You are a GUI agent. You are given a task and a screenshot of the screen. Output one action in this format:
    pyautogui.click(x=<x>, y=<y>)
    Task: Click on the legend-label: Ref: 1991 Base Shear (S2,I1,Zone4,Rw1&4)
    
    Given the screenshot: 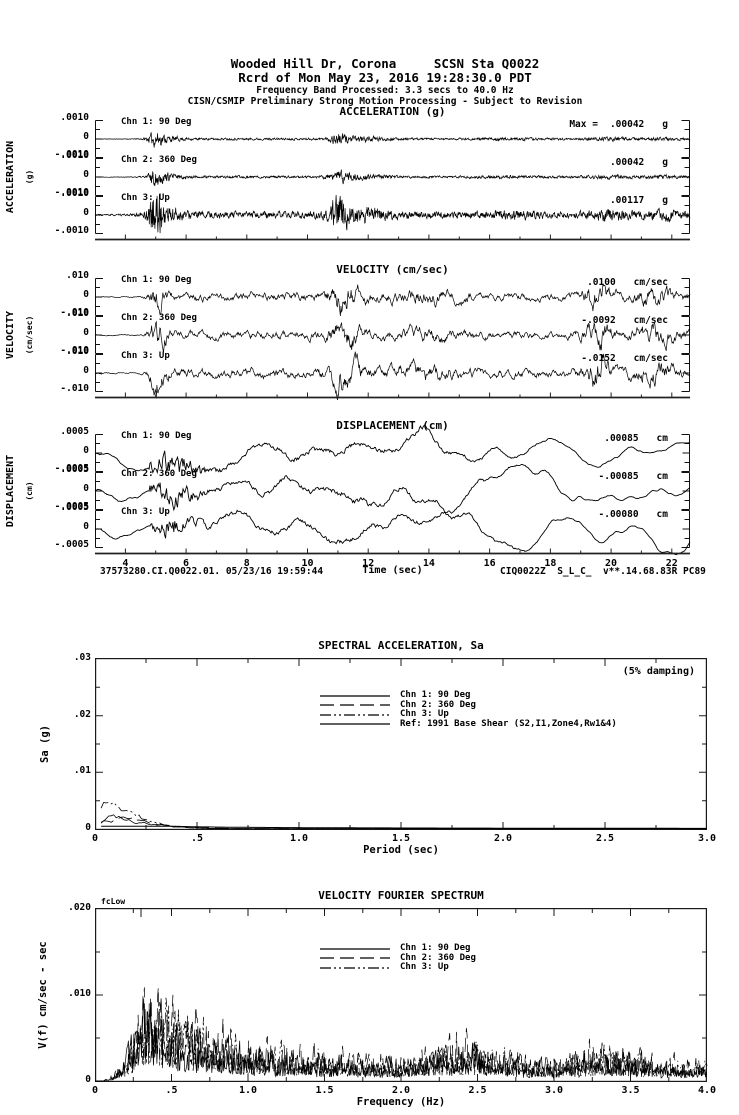 What is the action you would take?
    pyautogui.click(x=508, y=723)
    